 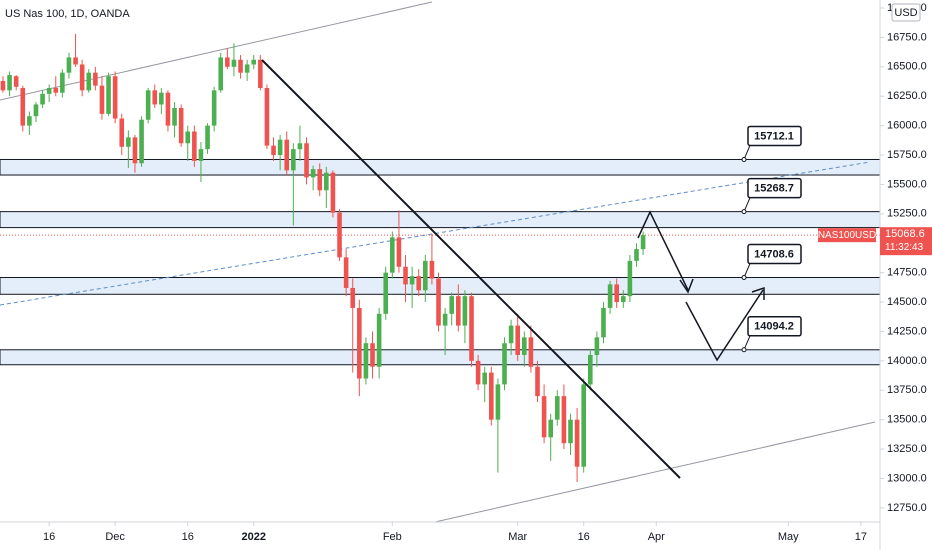 I want to click on y-tick-label: 14500.0, so click(x=907, y=302).